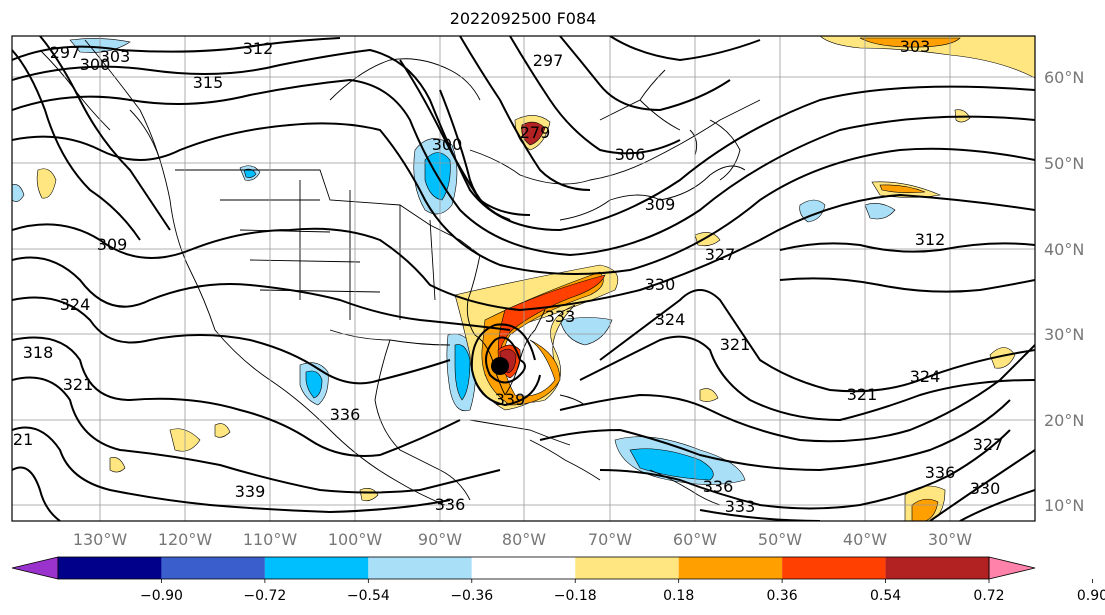 Image resolution: width=1105 pixels, height=615 pixels. I want to click on longitude-label: 80°W, so click(524, 539).